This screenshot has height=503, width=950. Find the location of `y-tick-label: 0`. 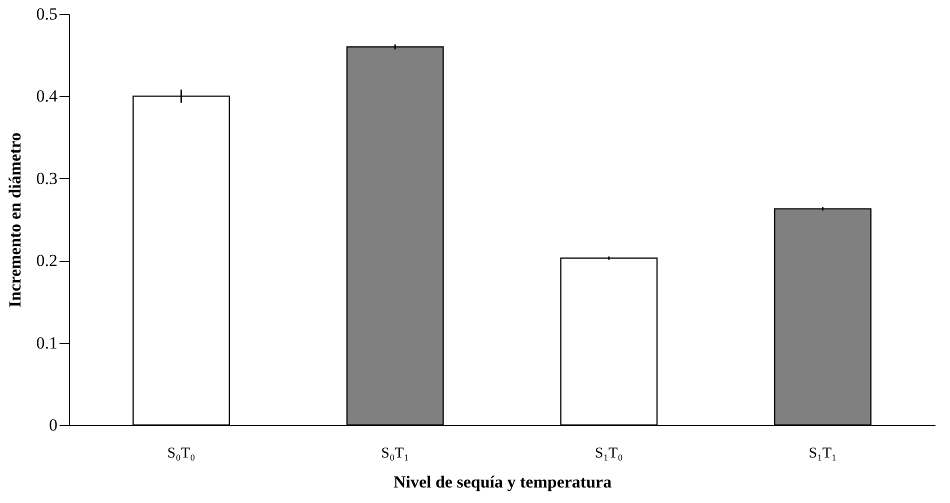

y-tick-label: 0 is located at coordinates (53, 425).